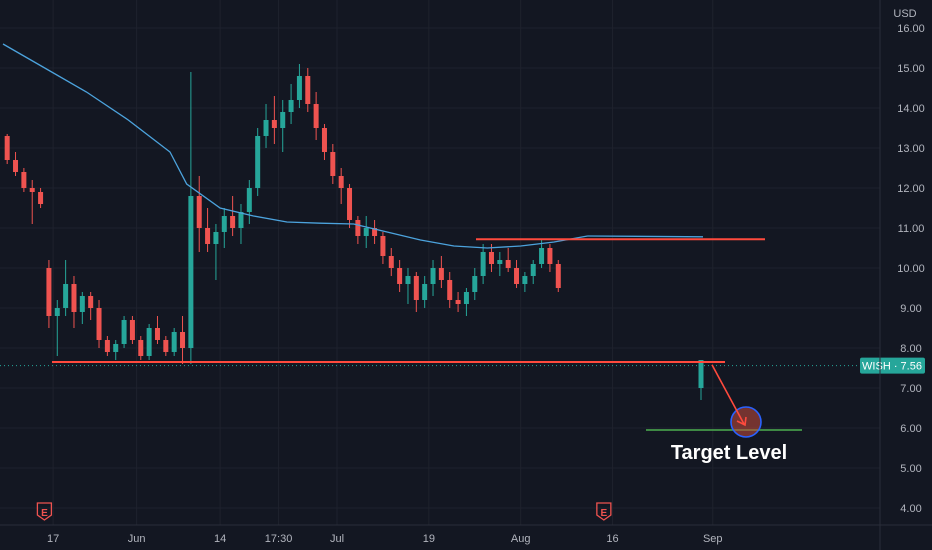 This screenshot has height=550, width=932. Describe the element at coordinates (429, 539) in the screenshot. I see `x-tick-label: 19` at that location.